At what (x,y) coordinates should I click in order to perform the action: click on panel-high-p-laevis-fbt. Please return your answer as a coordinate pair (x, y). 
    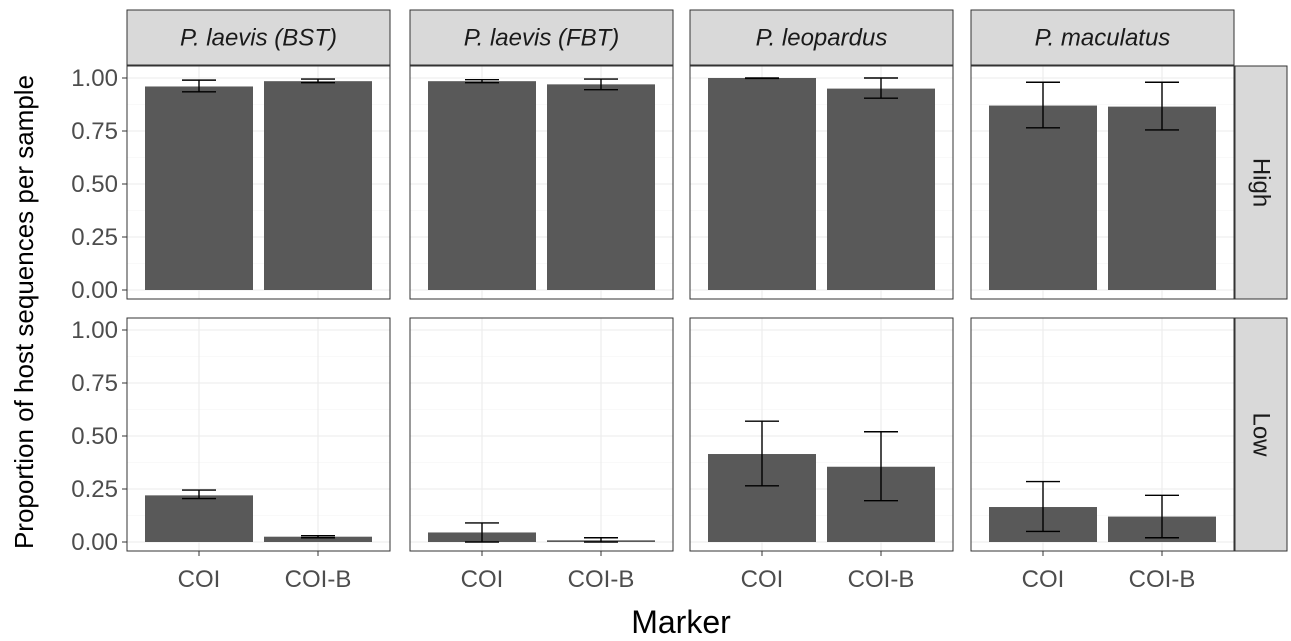
    Looking at the image, I should click on (541, 182).